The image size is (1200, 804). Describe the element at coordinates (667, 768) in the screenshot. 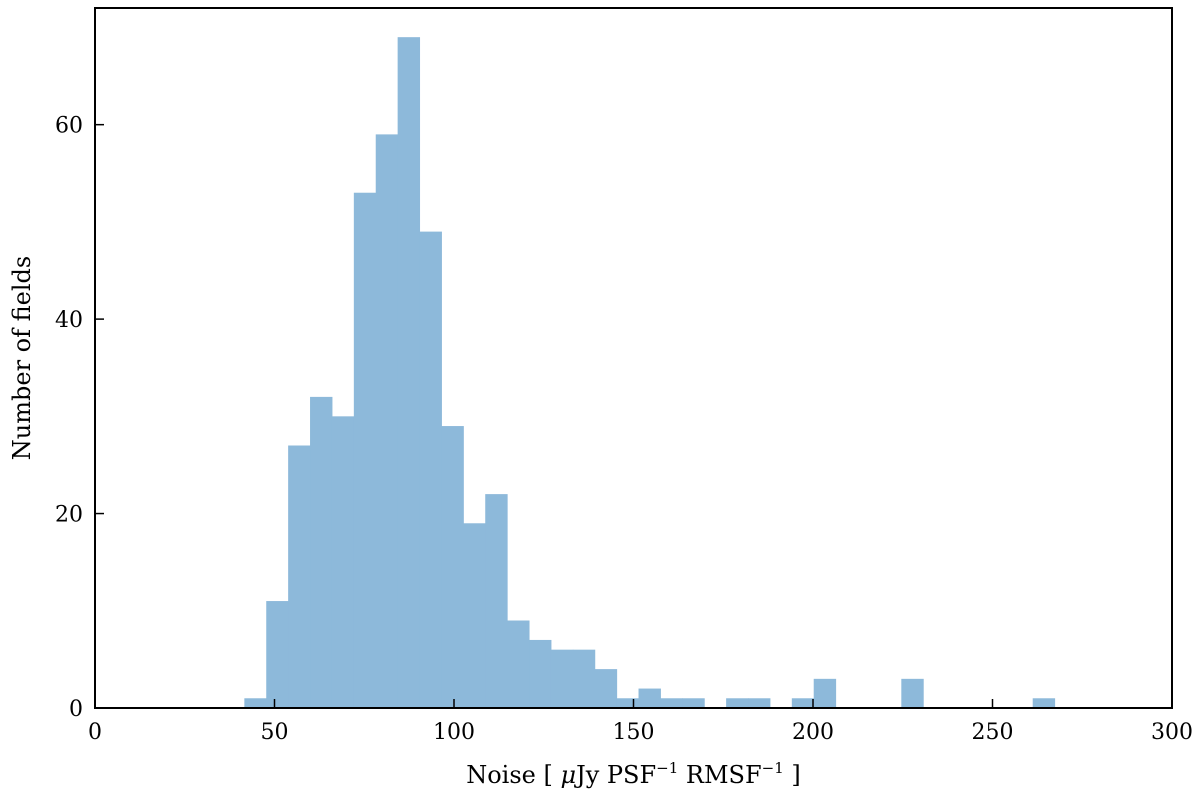

I see `x-axis-label-exp1: −1` at that location.